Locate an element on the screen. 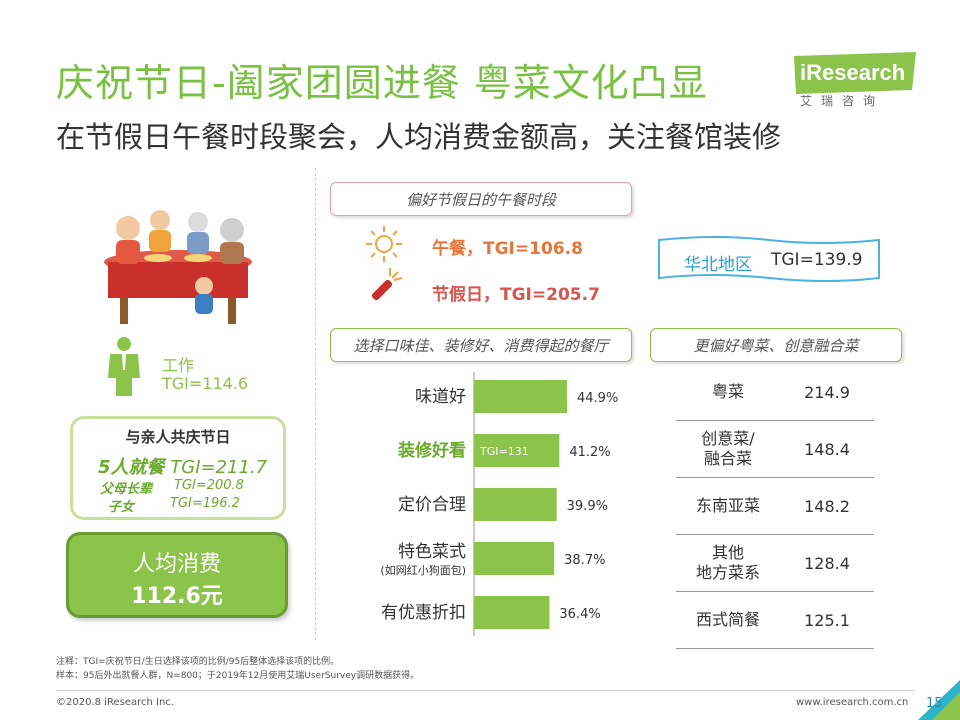 The image size is (960, 720). sun-icon is located at coordinates (384, 244).